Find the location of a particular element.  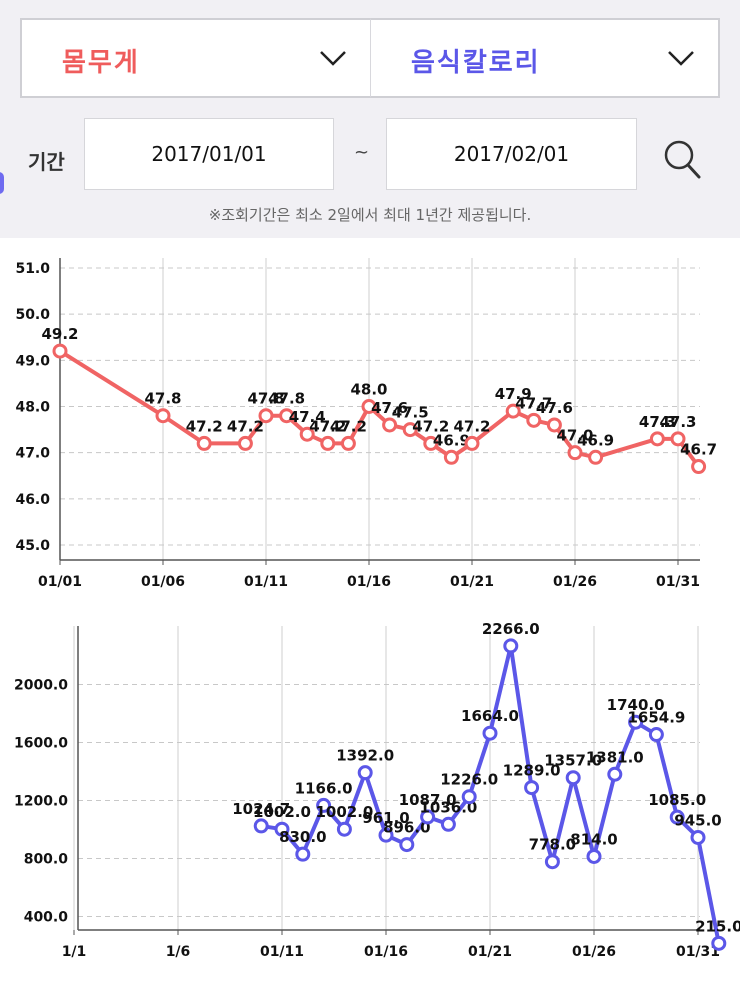

data-label: 215.0 is located at coordinates (717, 926).